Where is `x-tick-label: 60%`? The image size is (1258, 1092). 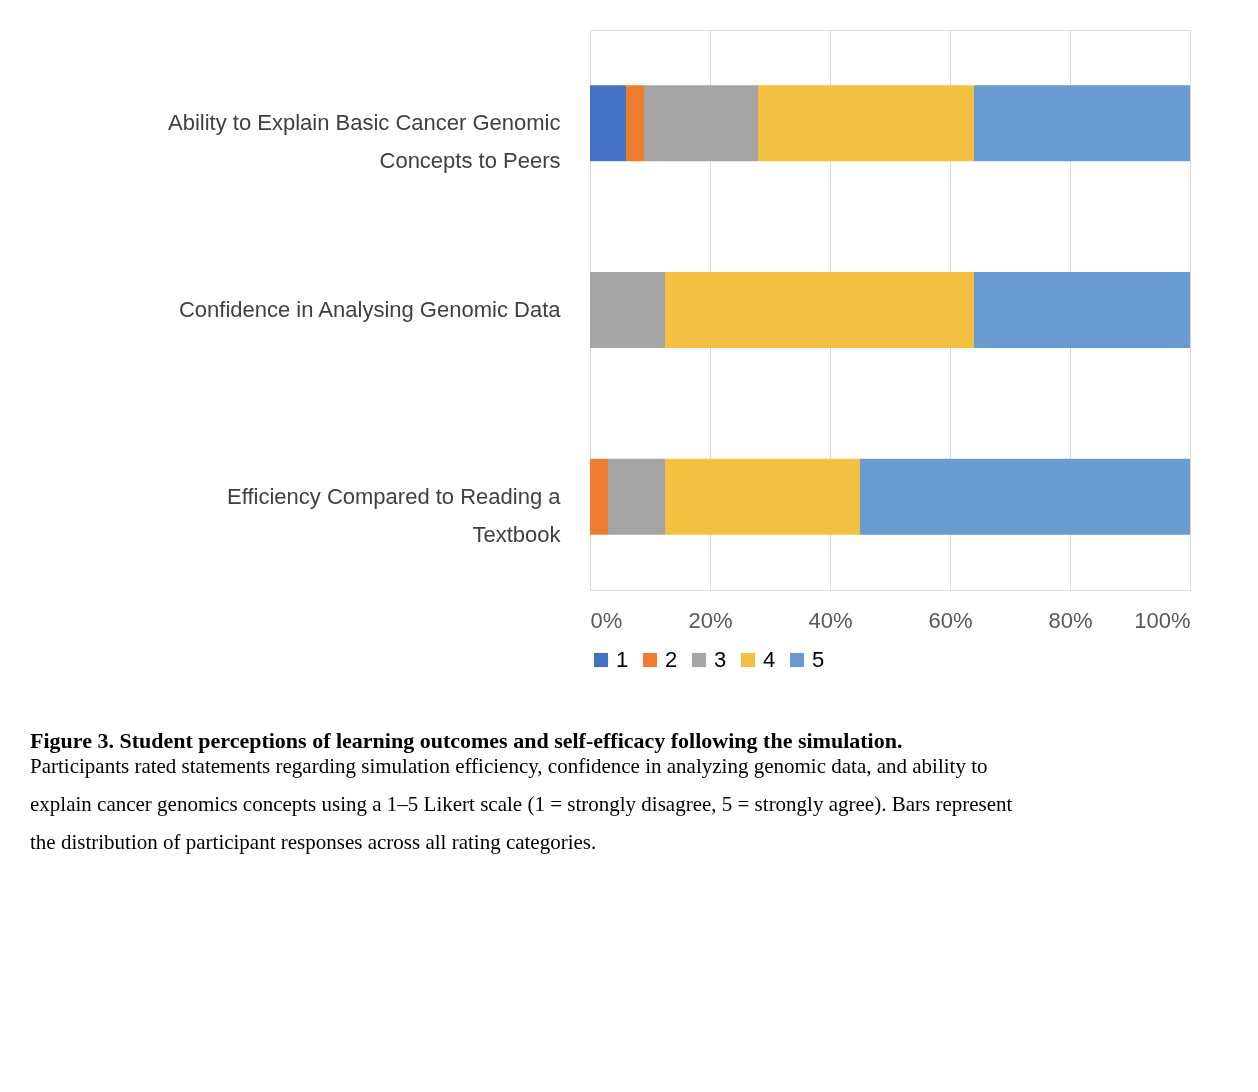 x-tick-label: 60% is located at coordinates (950, 620).